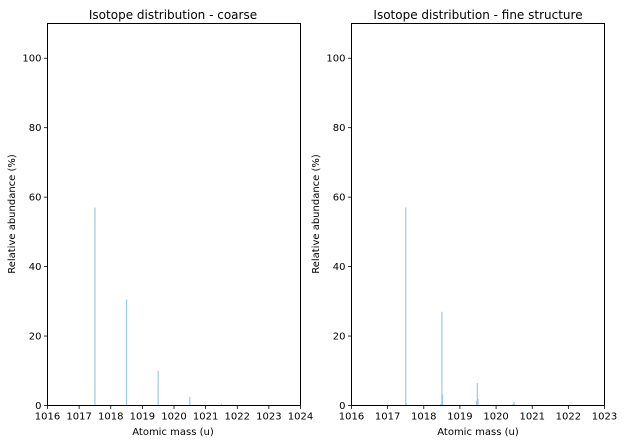 The height and width of the screenshot is (443, 625). What do you see at coordinates (173, 417) in the screenshot?
I see `coarse-x-tick-label: 1020` at bounding box center [173, 417].